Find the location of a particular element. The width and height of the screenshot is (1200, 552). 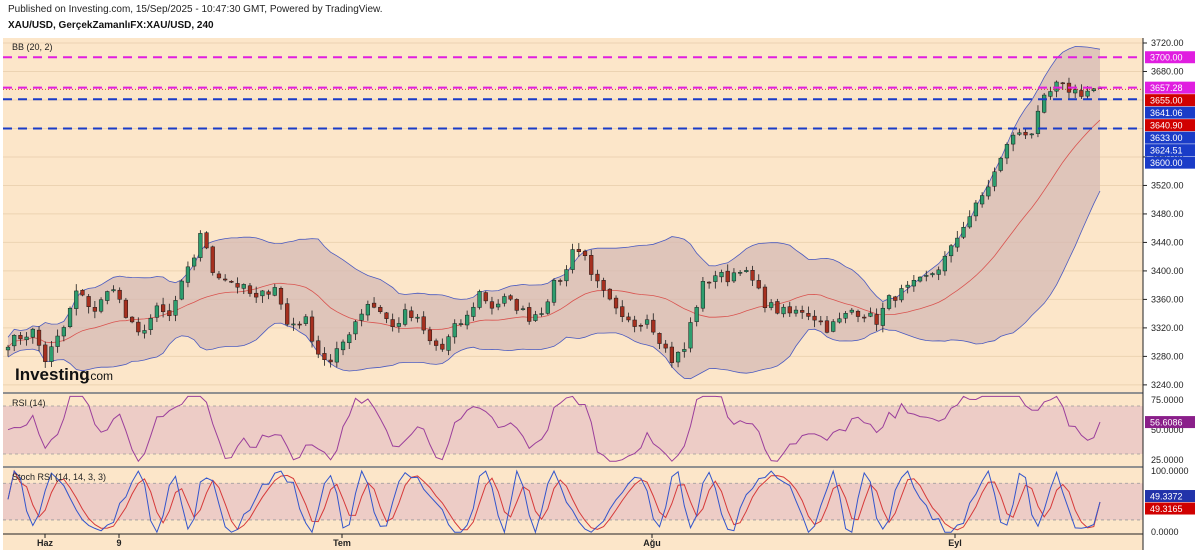

horizontal-levels is located at coordinates (573, 93).